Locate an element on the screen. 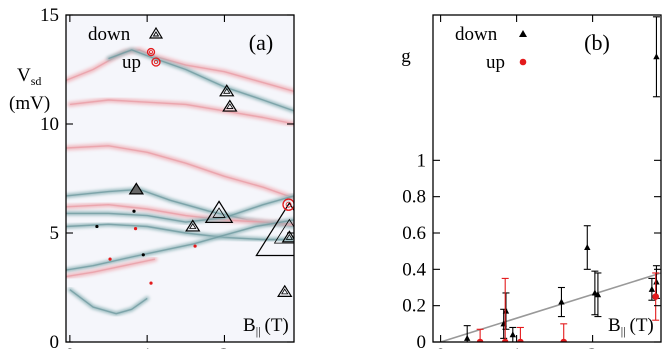 This screenshot has height=349, width=663. legend-b-down-label: down is located at coordinates (476, 34).